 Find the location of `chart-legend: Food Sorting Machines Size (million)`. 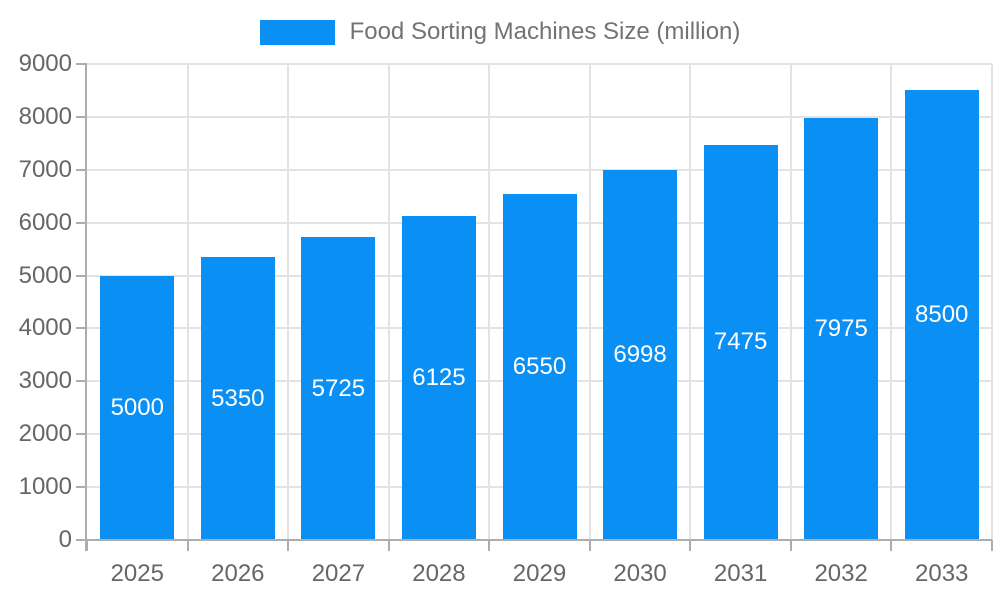

chart-legend: Food Sorting Machines Size (million) is located at coordinates (500, 32).